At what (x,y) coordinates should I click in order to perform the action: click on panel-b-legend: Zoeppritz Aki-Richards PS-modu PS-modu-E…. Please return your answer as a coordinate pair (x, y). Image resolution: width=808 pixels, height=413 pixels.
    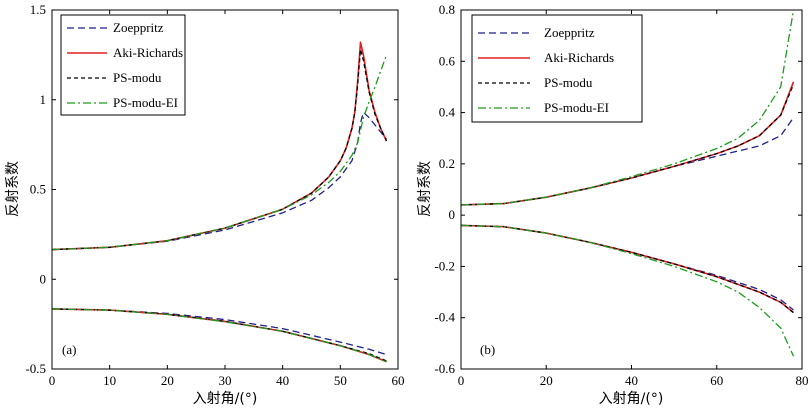
    Looking at the image, I should click on (557, 68).